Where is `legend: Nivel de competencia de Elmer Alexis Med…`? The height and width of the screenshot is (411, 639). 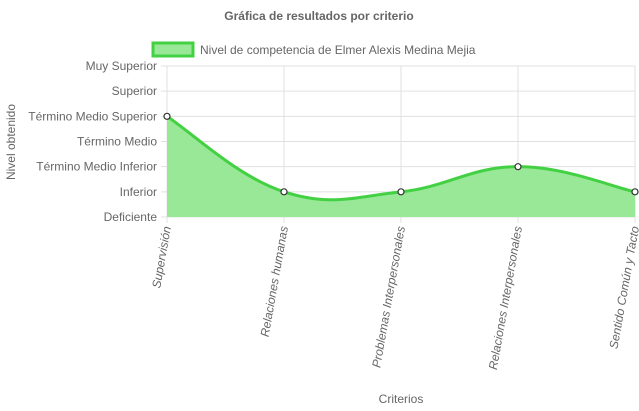
legend: Nivel de competencia de Elmer Alexis Med… is located at coordinates (313, 49).